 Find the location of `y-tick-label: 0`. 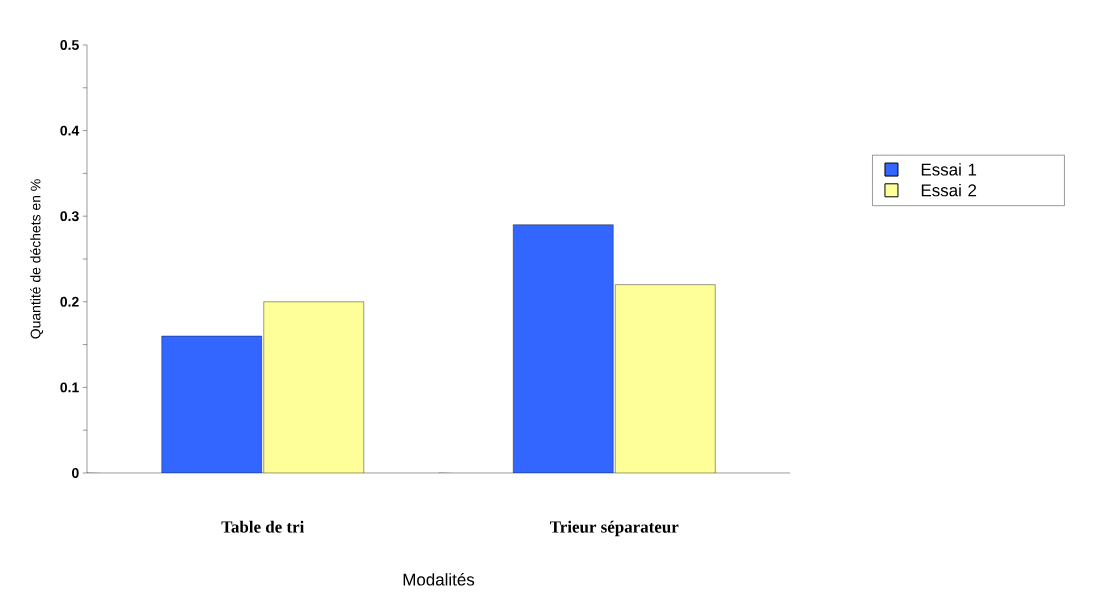

y-tick-label: 0 is located at coordinates (75, 473).